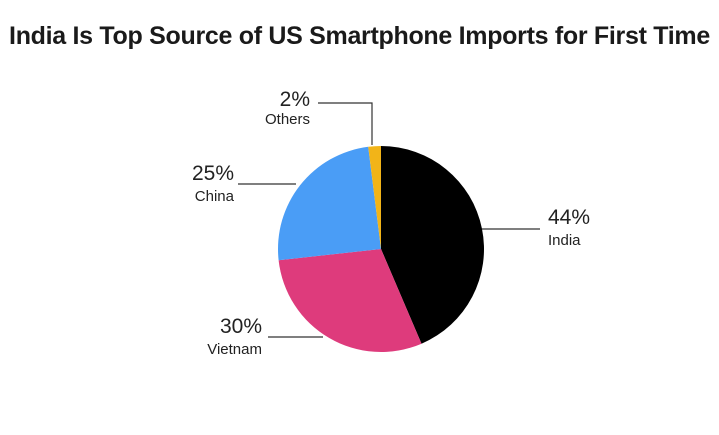 This screenshot has height=435, width=719. Describe the element at coordinates (287, 119) in the screenshot. I see `slice-label-others: Others` at that location.